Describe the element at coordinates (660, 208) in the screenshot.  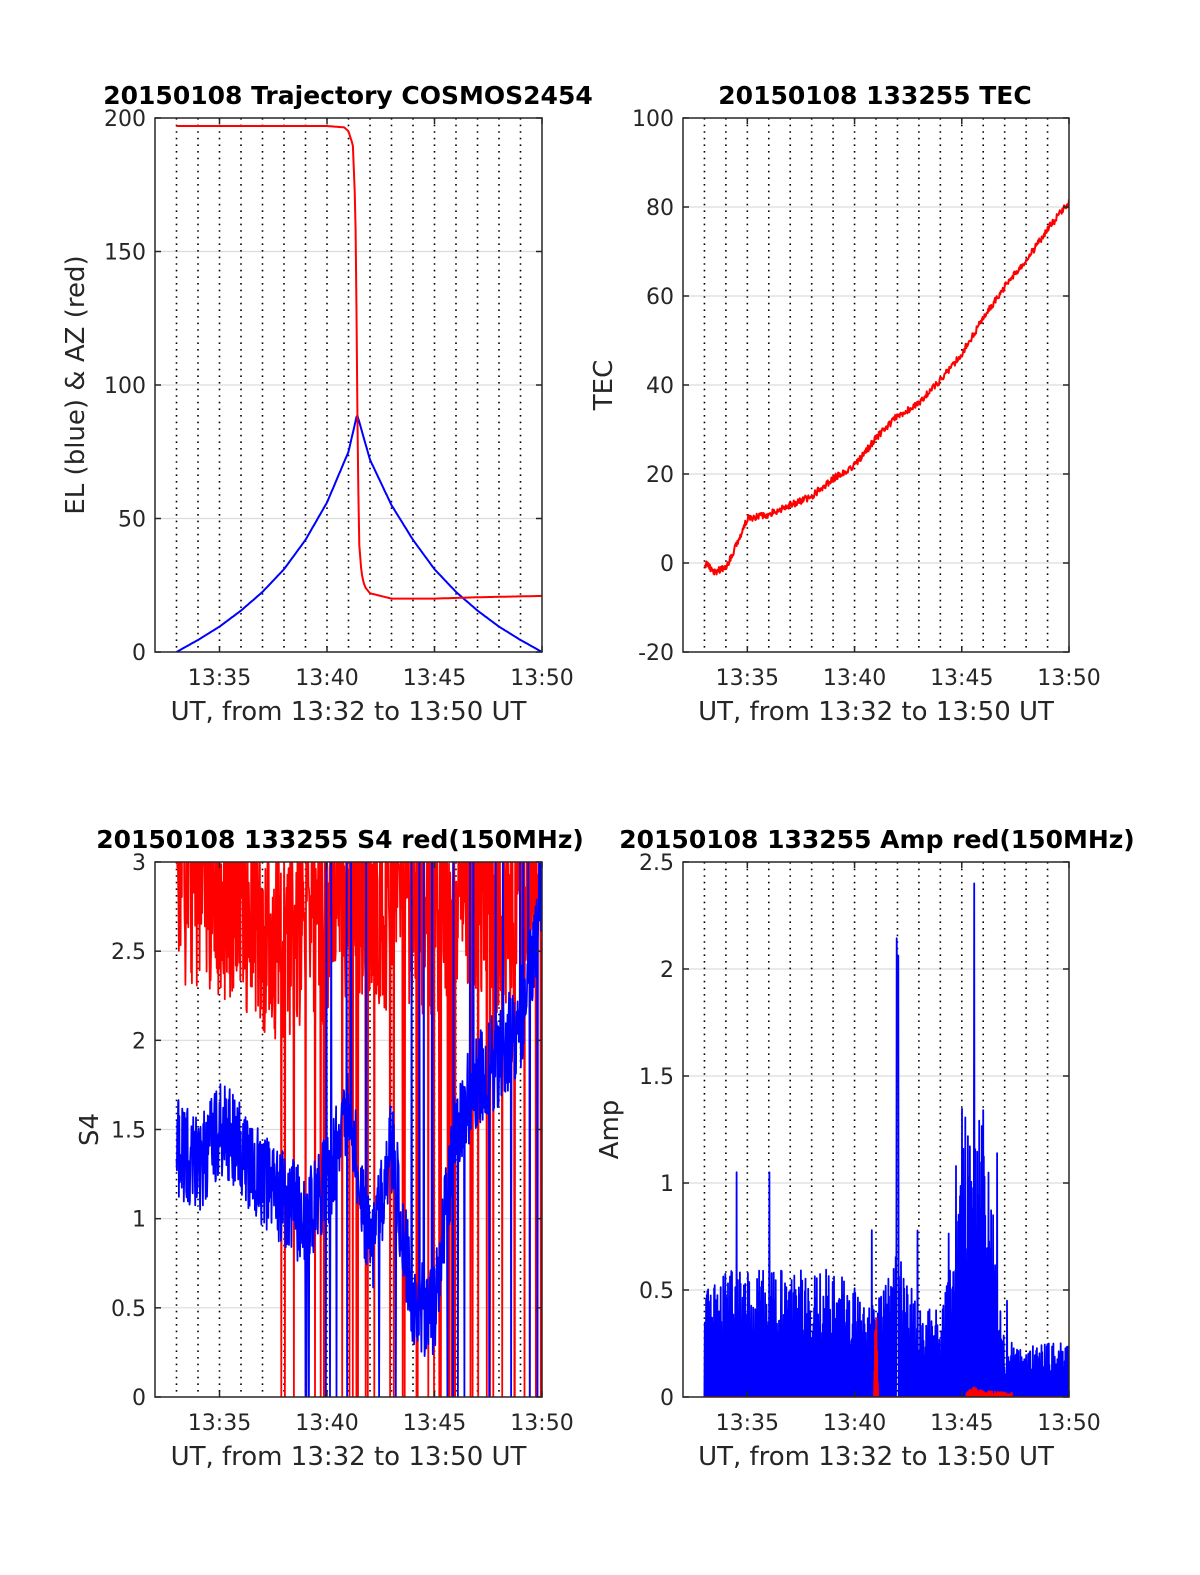
I see `y-tick-label: 80` at that location.